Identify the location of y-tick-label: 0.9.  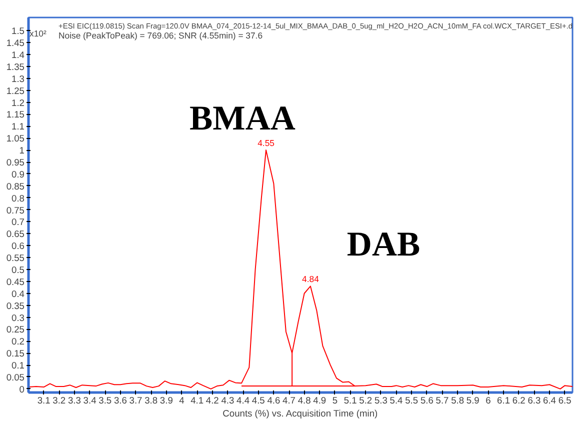
(18, 174).